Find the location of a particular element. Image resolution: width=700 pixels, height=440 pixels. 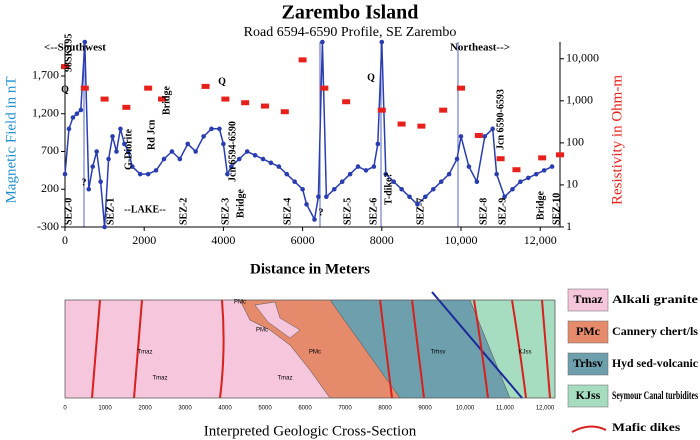

annotation: SEZ-7 is located at coordinates (420, 211).